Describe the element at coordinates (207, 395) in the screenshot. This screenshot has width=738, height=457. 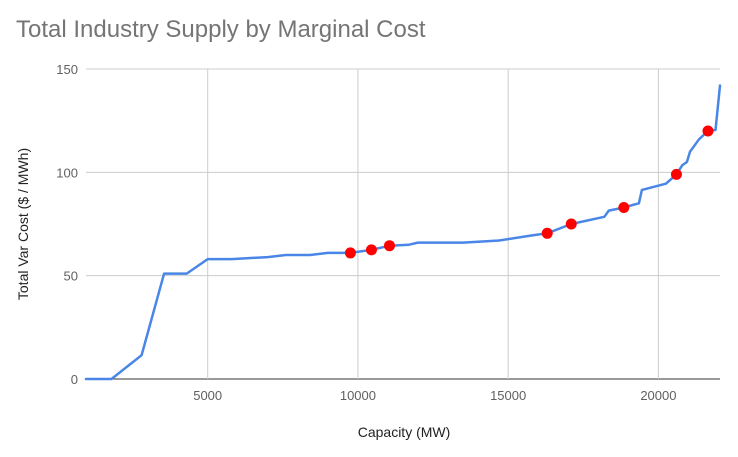
I see `x-tick-label: 5000` at that location.